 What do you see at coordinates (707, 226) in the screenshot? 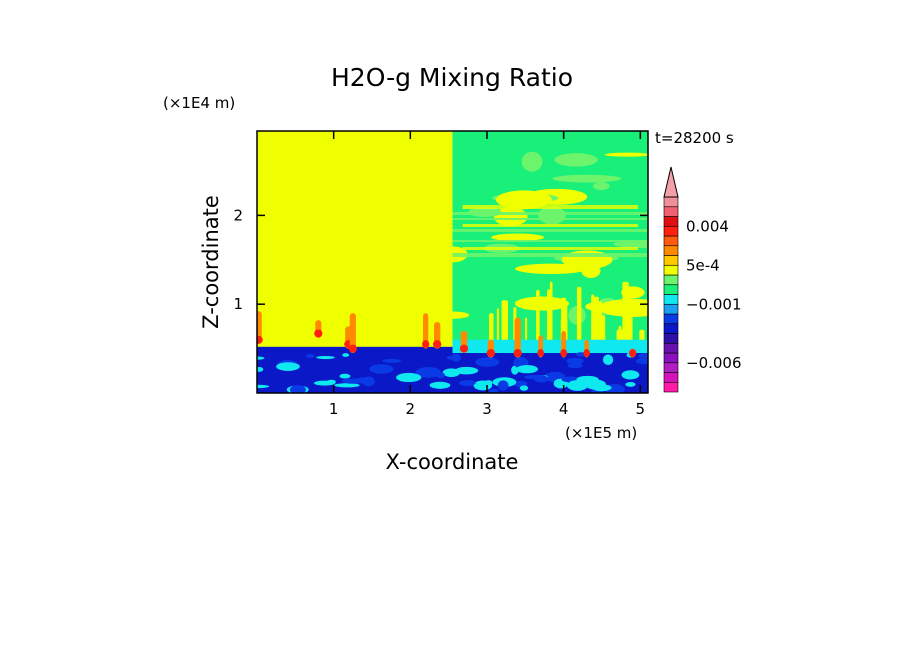
I see `colorbar-label: 0.004` at bounding box center [707, 226].